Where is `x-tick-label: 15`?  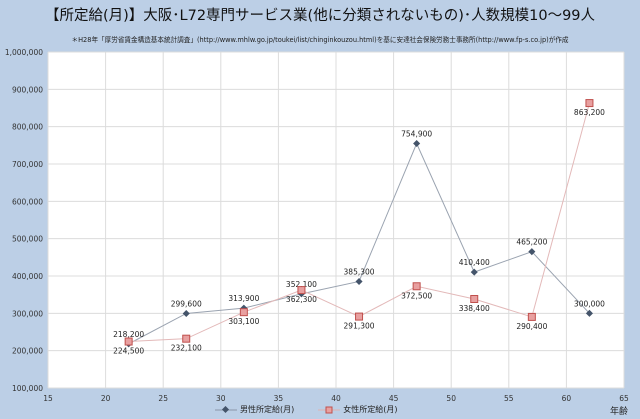
x-tick-label: 15 is located at coordinates (48, 398).